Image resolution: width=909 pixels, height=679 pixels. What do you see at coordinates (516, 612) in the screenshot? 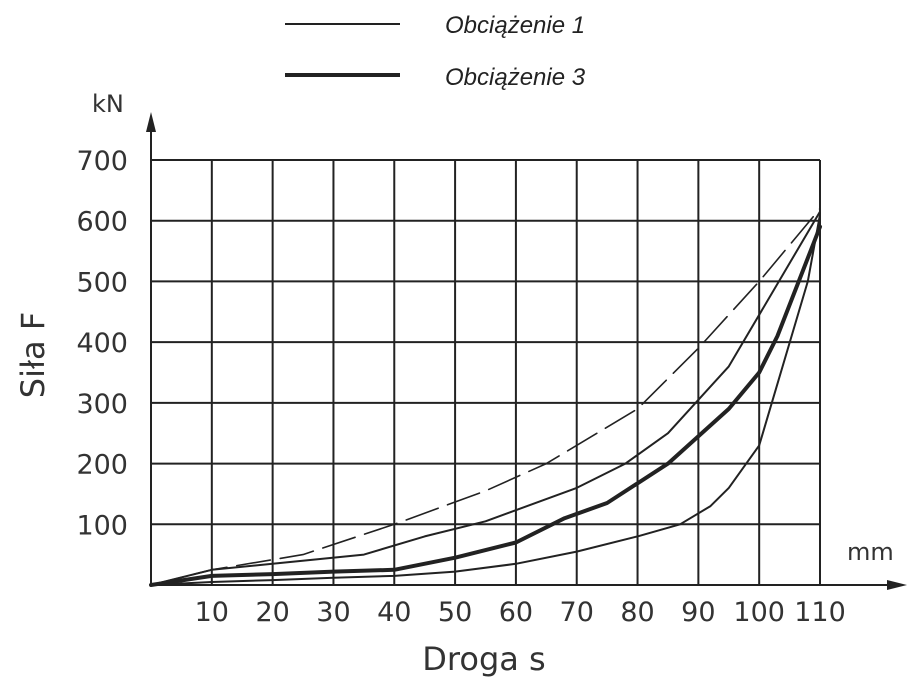
I see `x-tick-label: 60` at bounding box center [516, 612].